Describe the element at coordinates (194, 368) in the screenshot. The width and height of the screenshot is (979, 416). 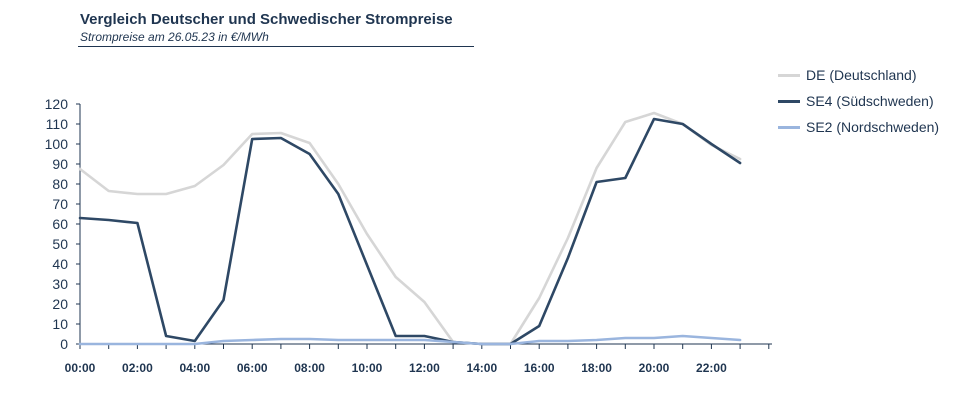
I see `x-tick-label: 04:00` at that location.